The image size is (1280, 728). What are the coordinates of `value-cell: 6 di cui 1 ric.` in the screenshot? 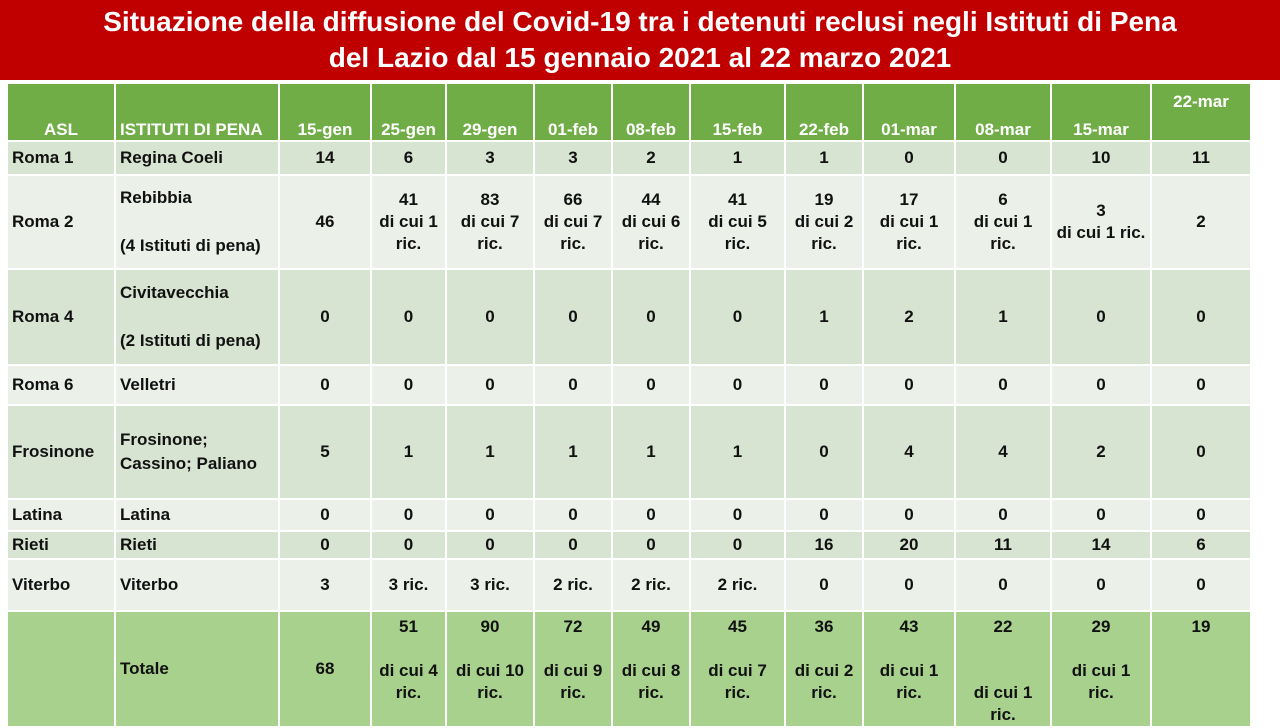 It's located at (1003, 222).